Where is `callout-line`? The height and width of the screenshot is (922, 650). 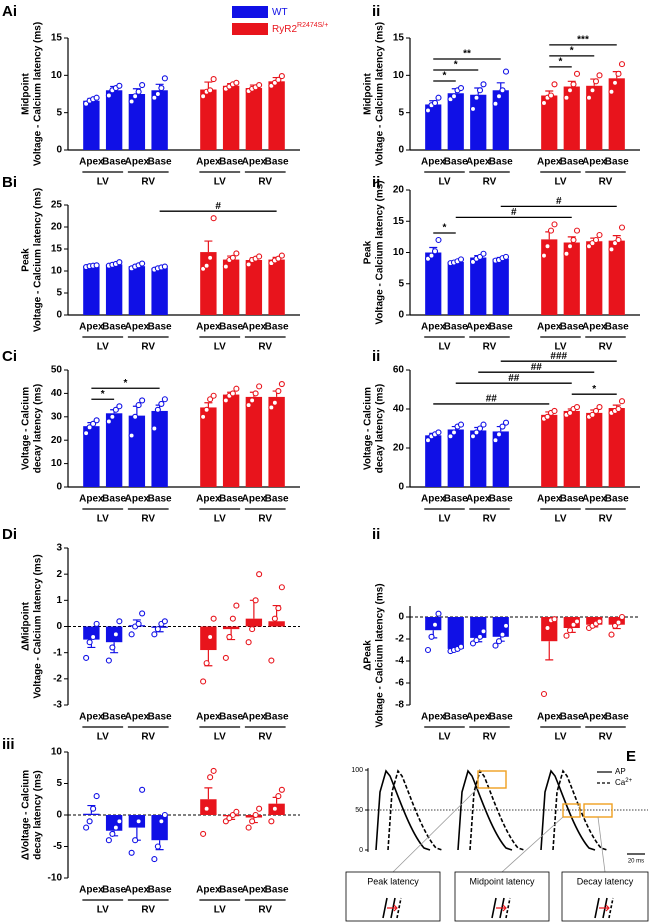 callout-line is located at coordinates (532, 844).